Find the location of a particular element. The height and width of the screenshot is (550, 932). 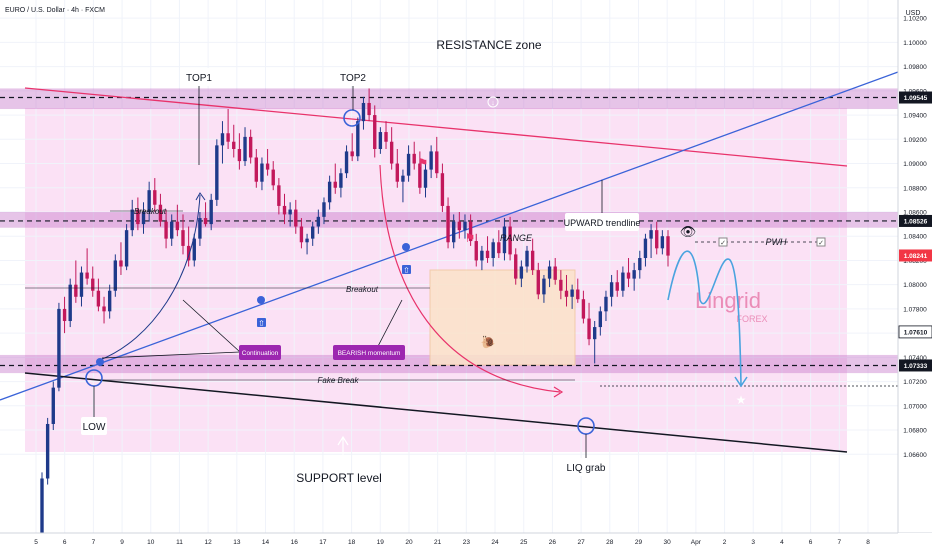

check-icon-left is located at coordinates (723, 242).